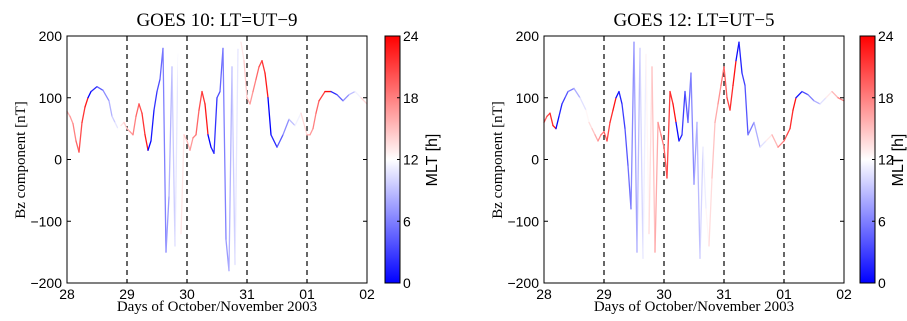 The width and height of the screenshot is (907, 321). I want to click on colorbar-tick-label: 6, so click(407, 221).